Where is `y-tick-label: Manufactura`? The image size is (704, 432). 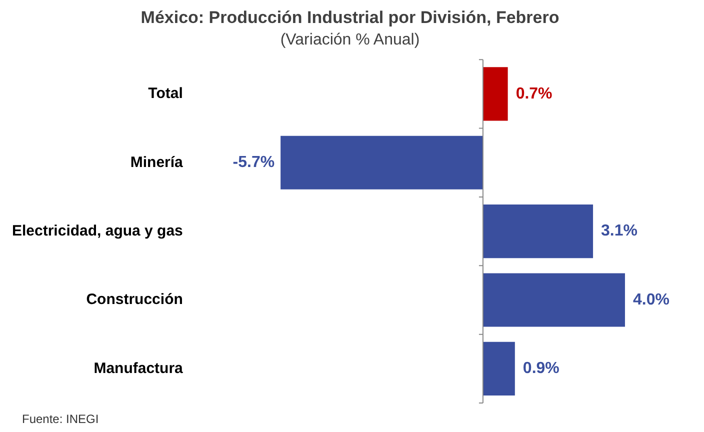
y-tick-label: Manufactura is located at coordinates (139, 368).